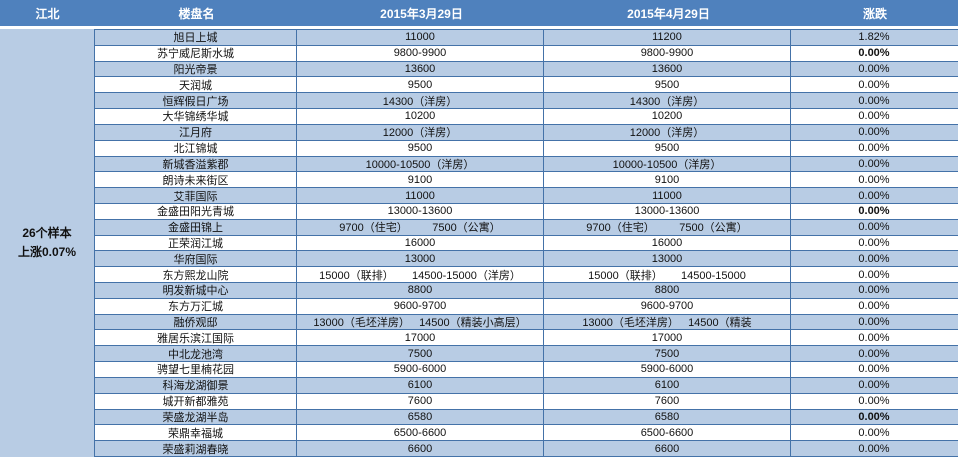 This screenshot has height=457, width=958. Describe the element at coordinates (667, 227) in the screenshot. I see `price-april-cell: 9700（住宅） 7500（公寓）` at that location.